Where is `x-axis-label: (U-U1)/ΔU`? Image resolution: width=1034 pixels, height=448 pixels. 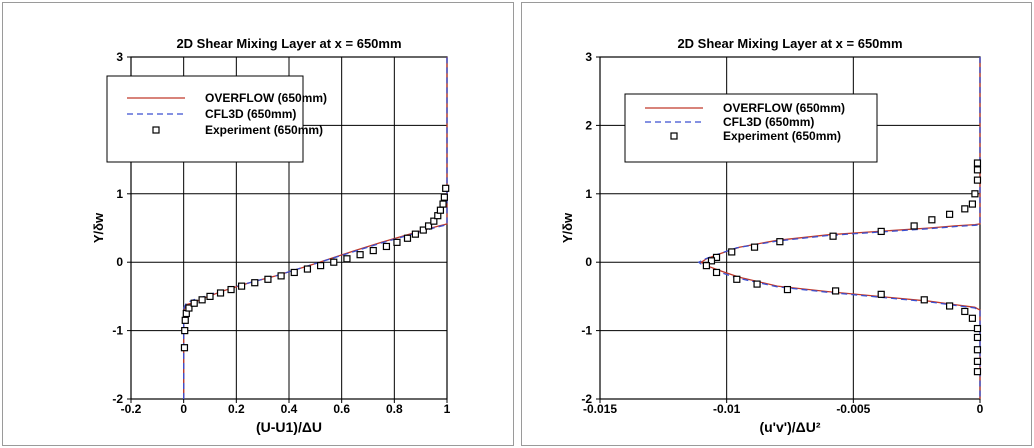
x-axis-label: (U-U1)/ΔU is located at coordinates (289, 427).